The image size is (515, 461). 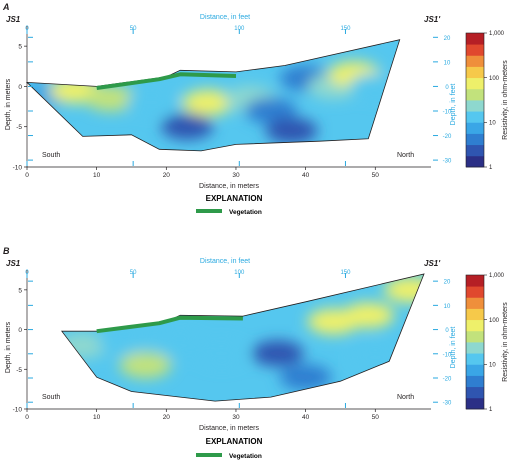 What do you see at coordinates (505, 100) in the screenshot?
I see `colorbar-title: Resistivity, in ohm-meters` at bounding box center [505, 100].